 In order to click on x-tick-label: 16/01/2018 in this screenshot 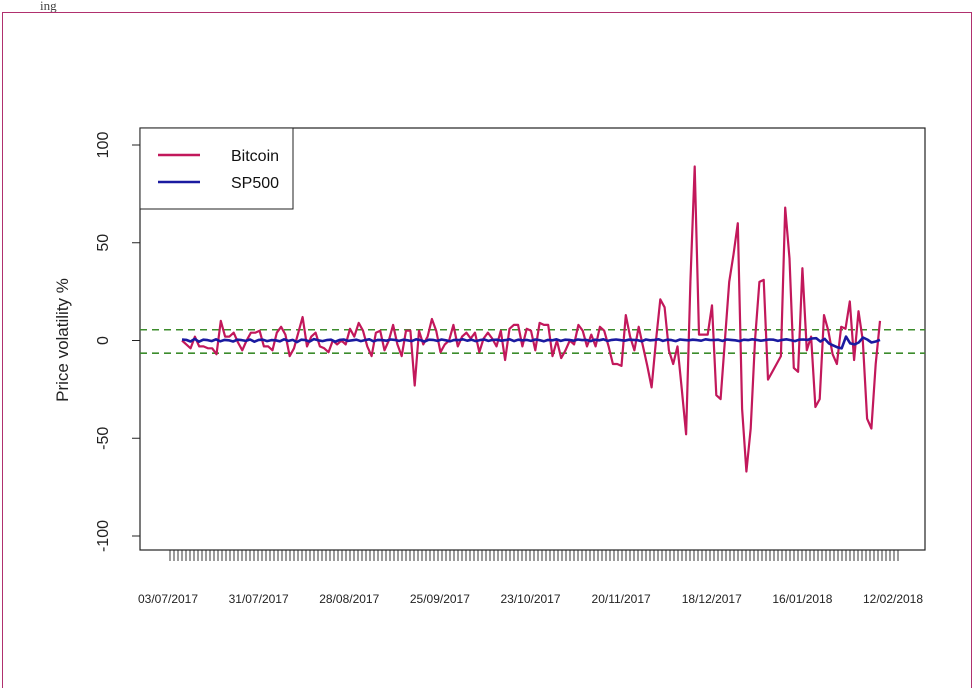, I will do `click(802, 599)`.